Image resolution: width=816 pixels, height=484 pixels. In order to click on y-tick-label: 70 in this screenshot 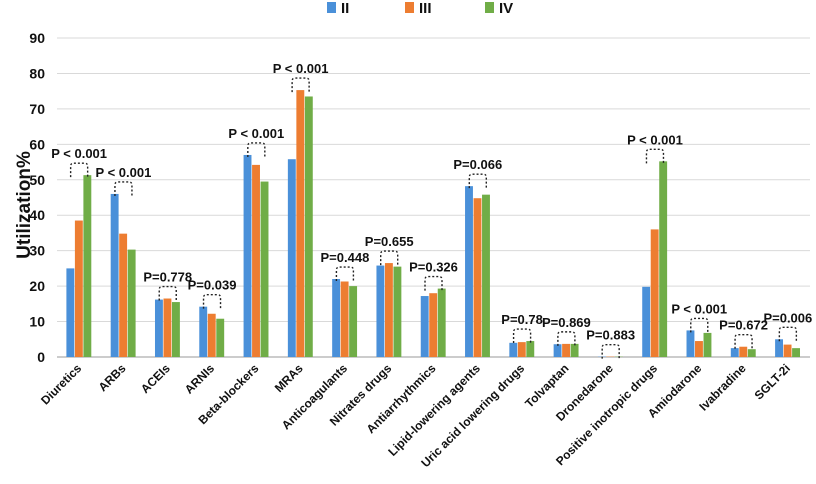, I will do `click(37, 109)`.